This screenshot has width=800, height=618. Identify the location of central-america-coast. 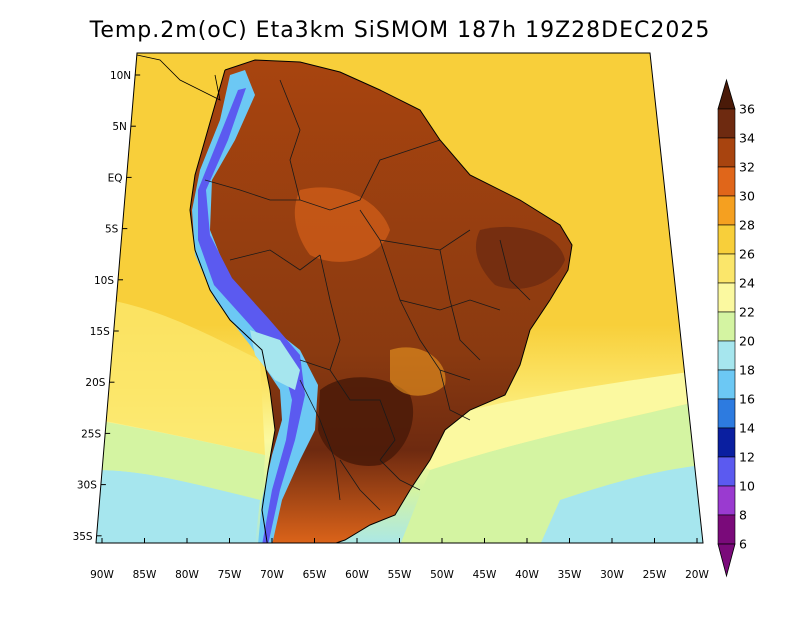
(178, 77).